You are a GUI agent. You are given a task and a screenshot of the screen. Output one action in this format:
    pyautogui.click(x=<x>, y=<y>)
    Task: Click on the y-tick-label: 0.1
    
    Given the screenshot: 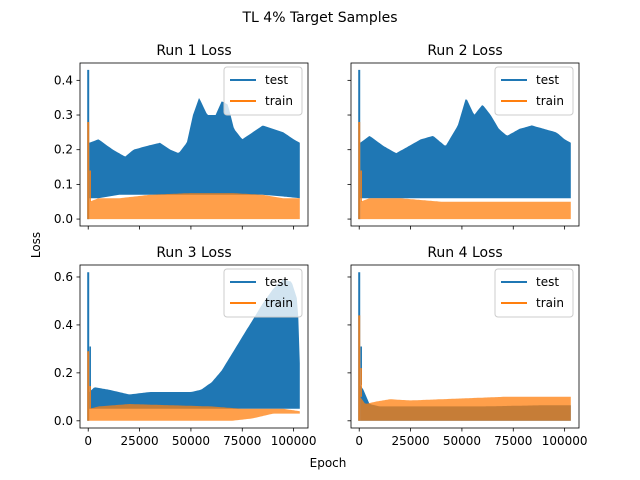 What is the action you would take?
    pyautogui.click(x=63, y=184)
    